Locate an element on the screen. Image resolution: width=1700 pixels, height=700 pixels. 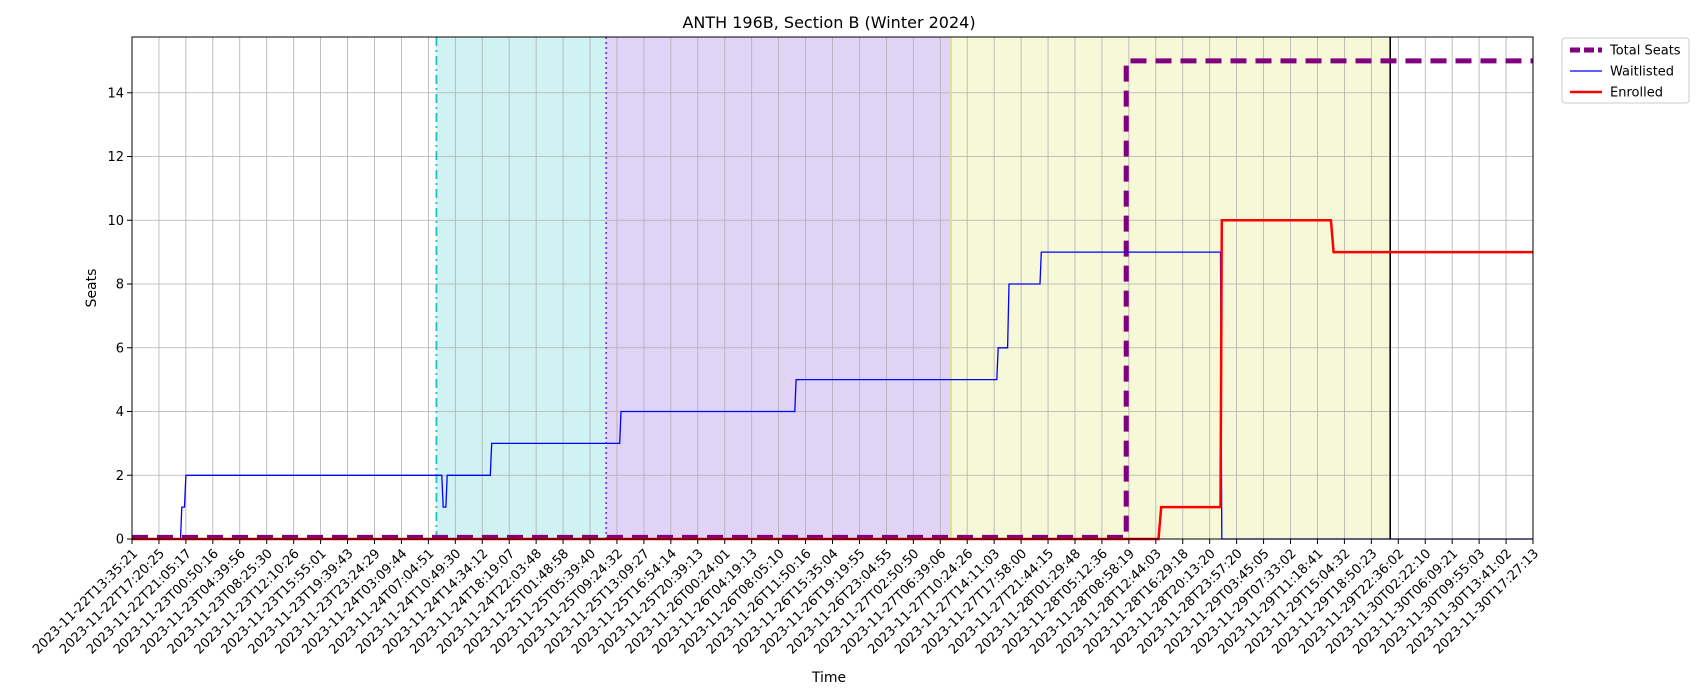
y-tick-label: 6 is located at coordinates (120, 348).